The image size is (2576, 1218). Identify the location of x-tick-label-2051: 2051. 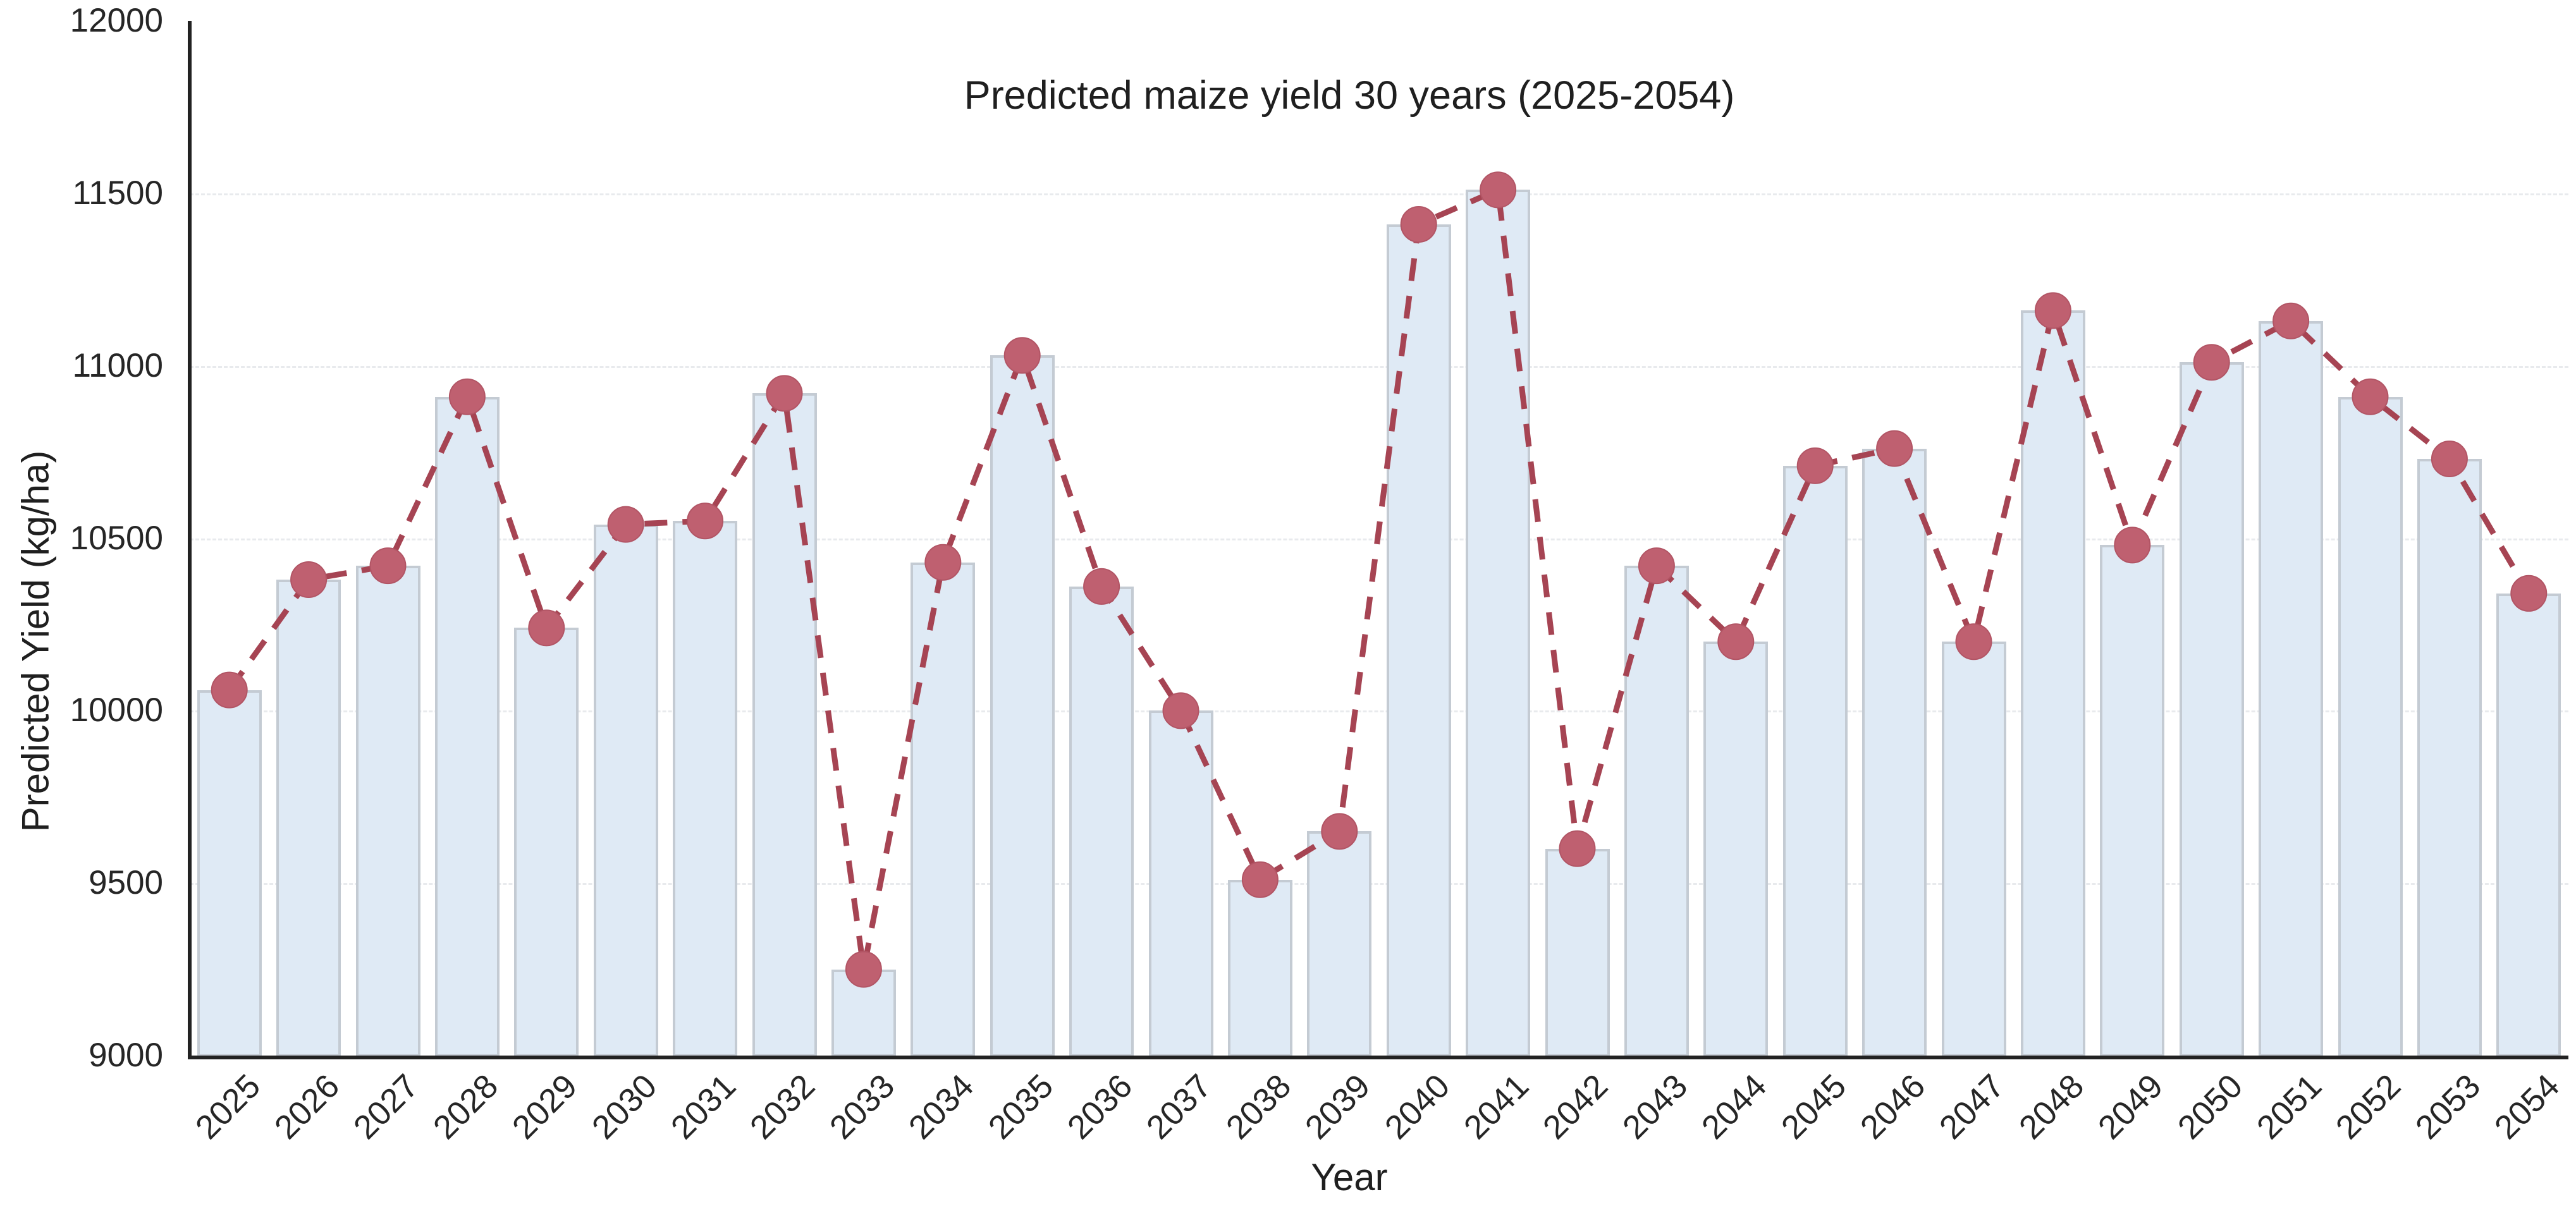
(2289, 1107).